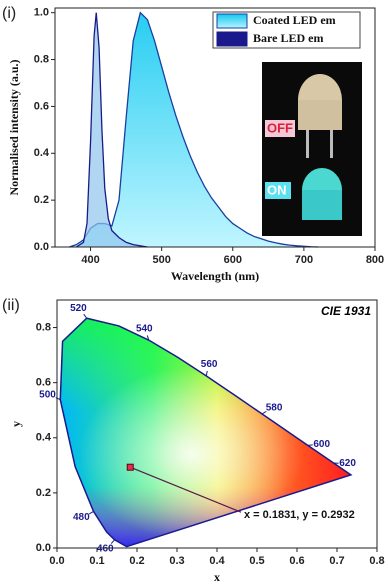 This screenshot has width=388, height=588. I want to click on x-tick-label: 0.8, so click(376, 561).